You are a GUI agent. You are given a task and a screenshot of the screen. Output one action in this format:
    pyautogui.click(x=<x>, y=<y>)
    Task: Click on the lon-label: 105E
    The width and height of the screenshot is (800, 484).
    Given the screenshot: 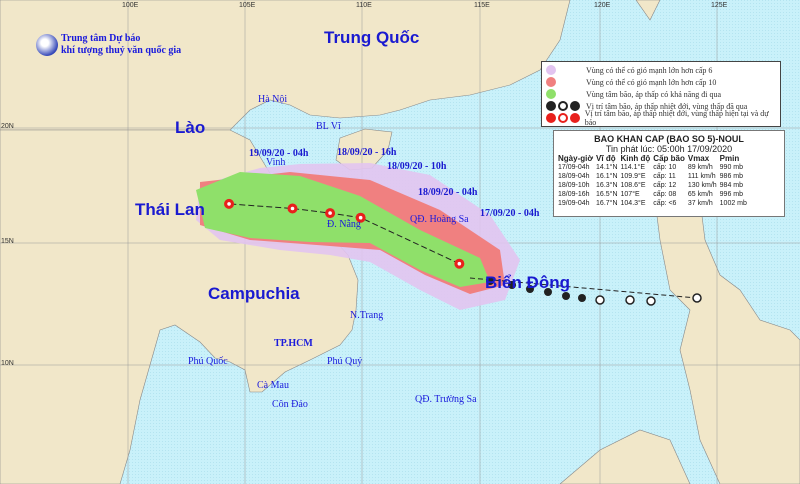 What is the action you would take?
    pyautogui.click(x=247, y=5)
    